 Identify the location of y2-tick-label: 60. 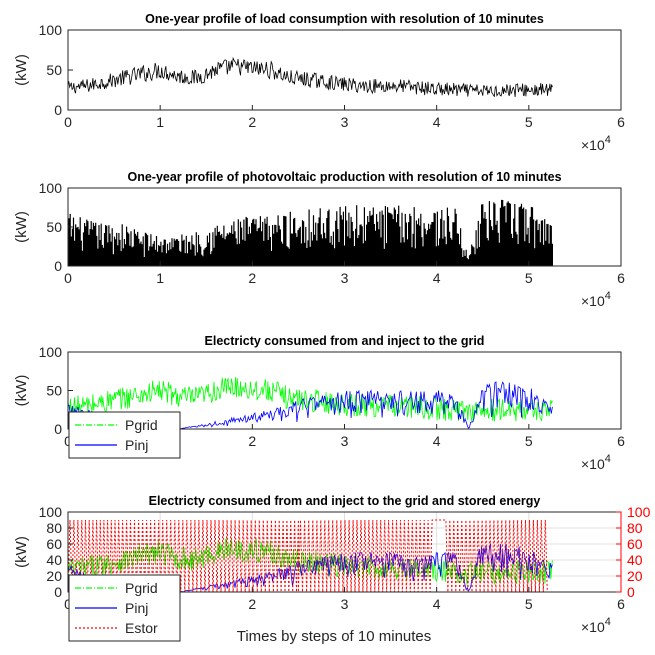
(635, 544).